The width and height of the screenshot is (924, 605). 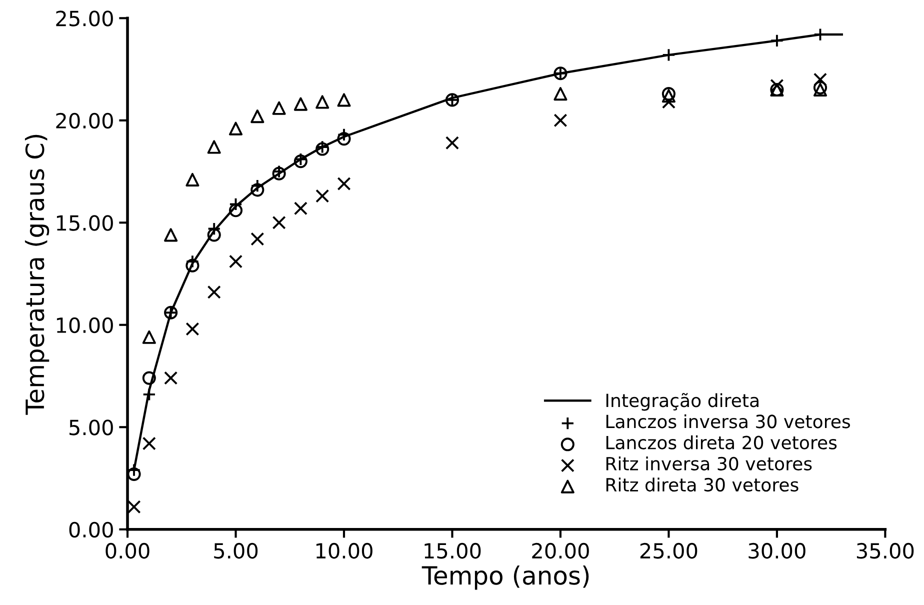 What do you see at coordinates (236, 550) in the screenshot?
I see `x-tick-label: 5.00` at bounding box center [236, 550].